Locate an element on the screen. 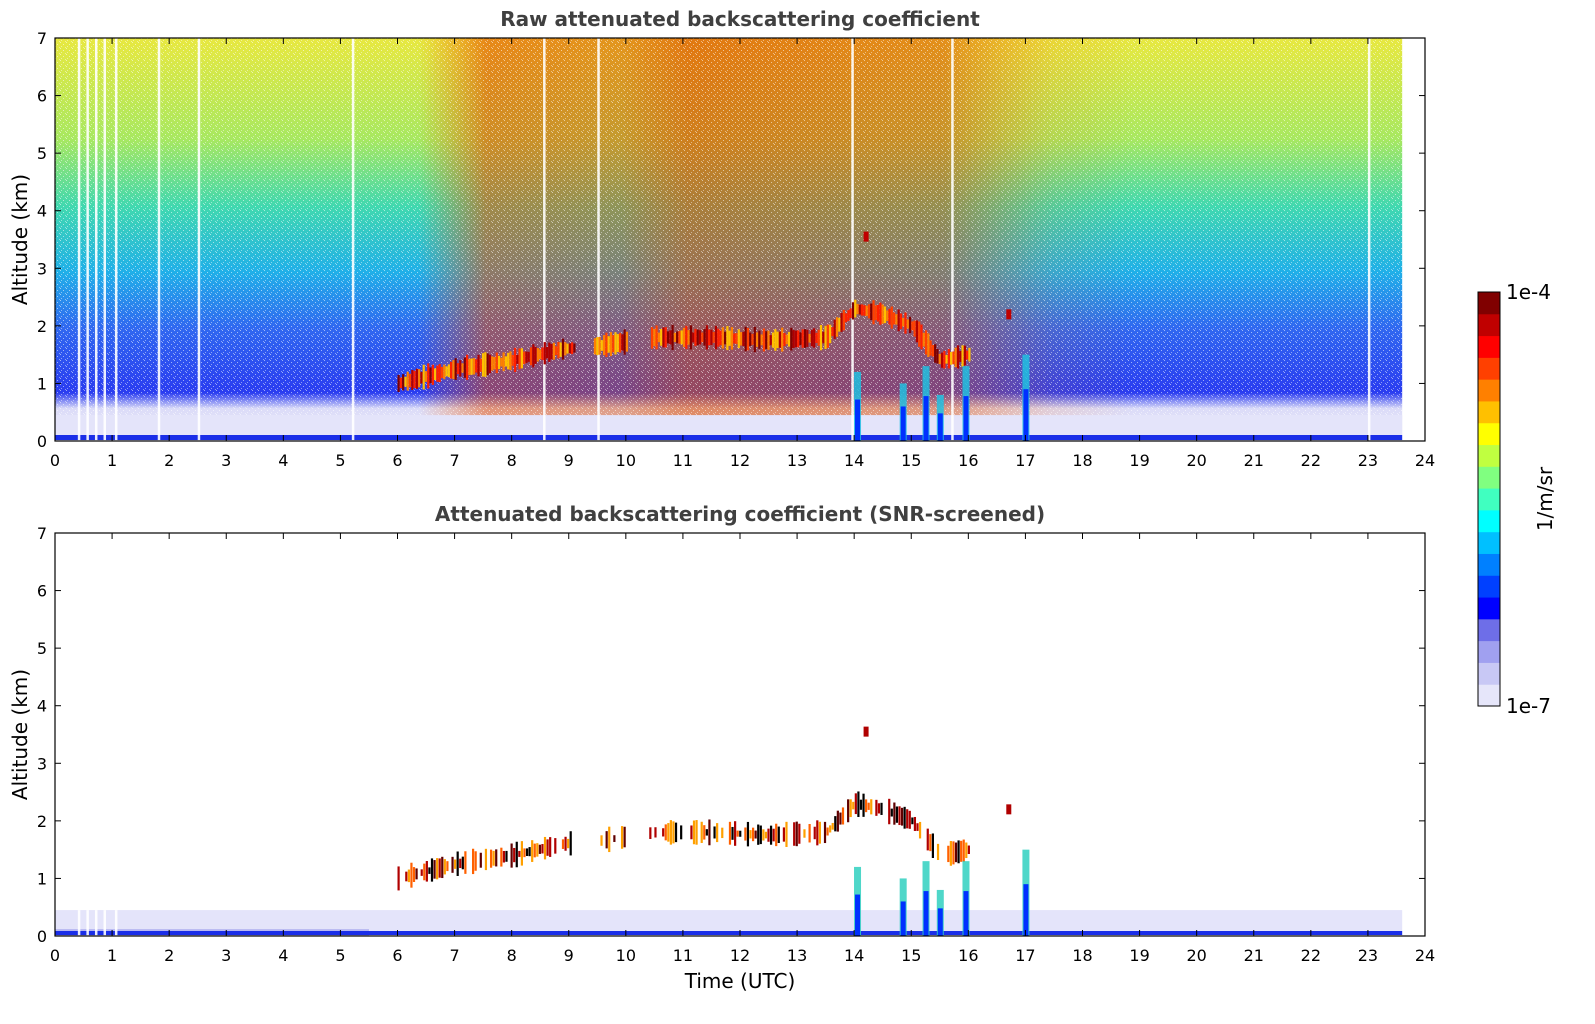 The width and height of the screenshot is (1595, 1024). x-tick-label: 20 is located at coordinates (1196, 460).